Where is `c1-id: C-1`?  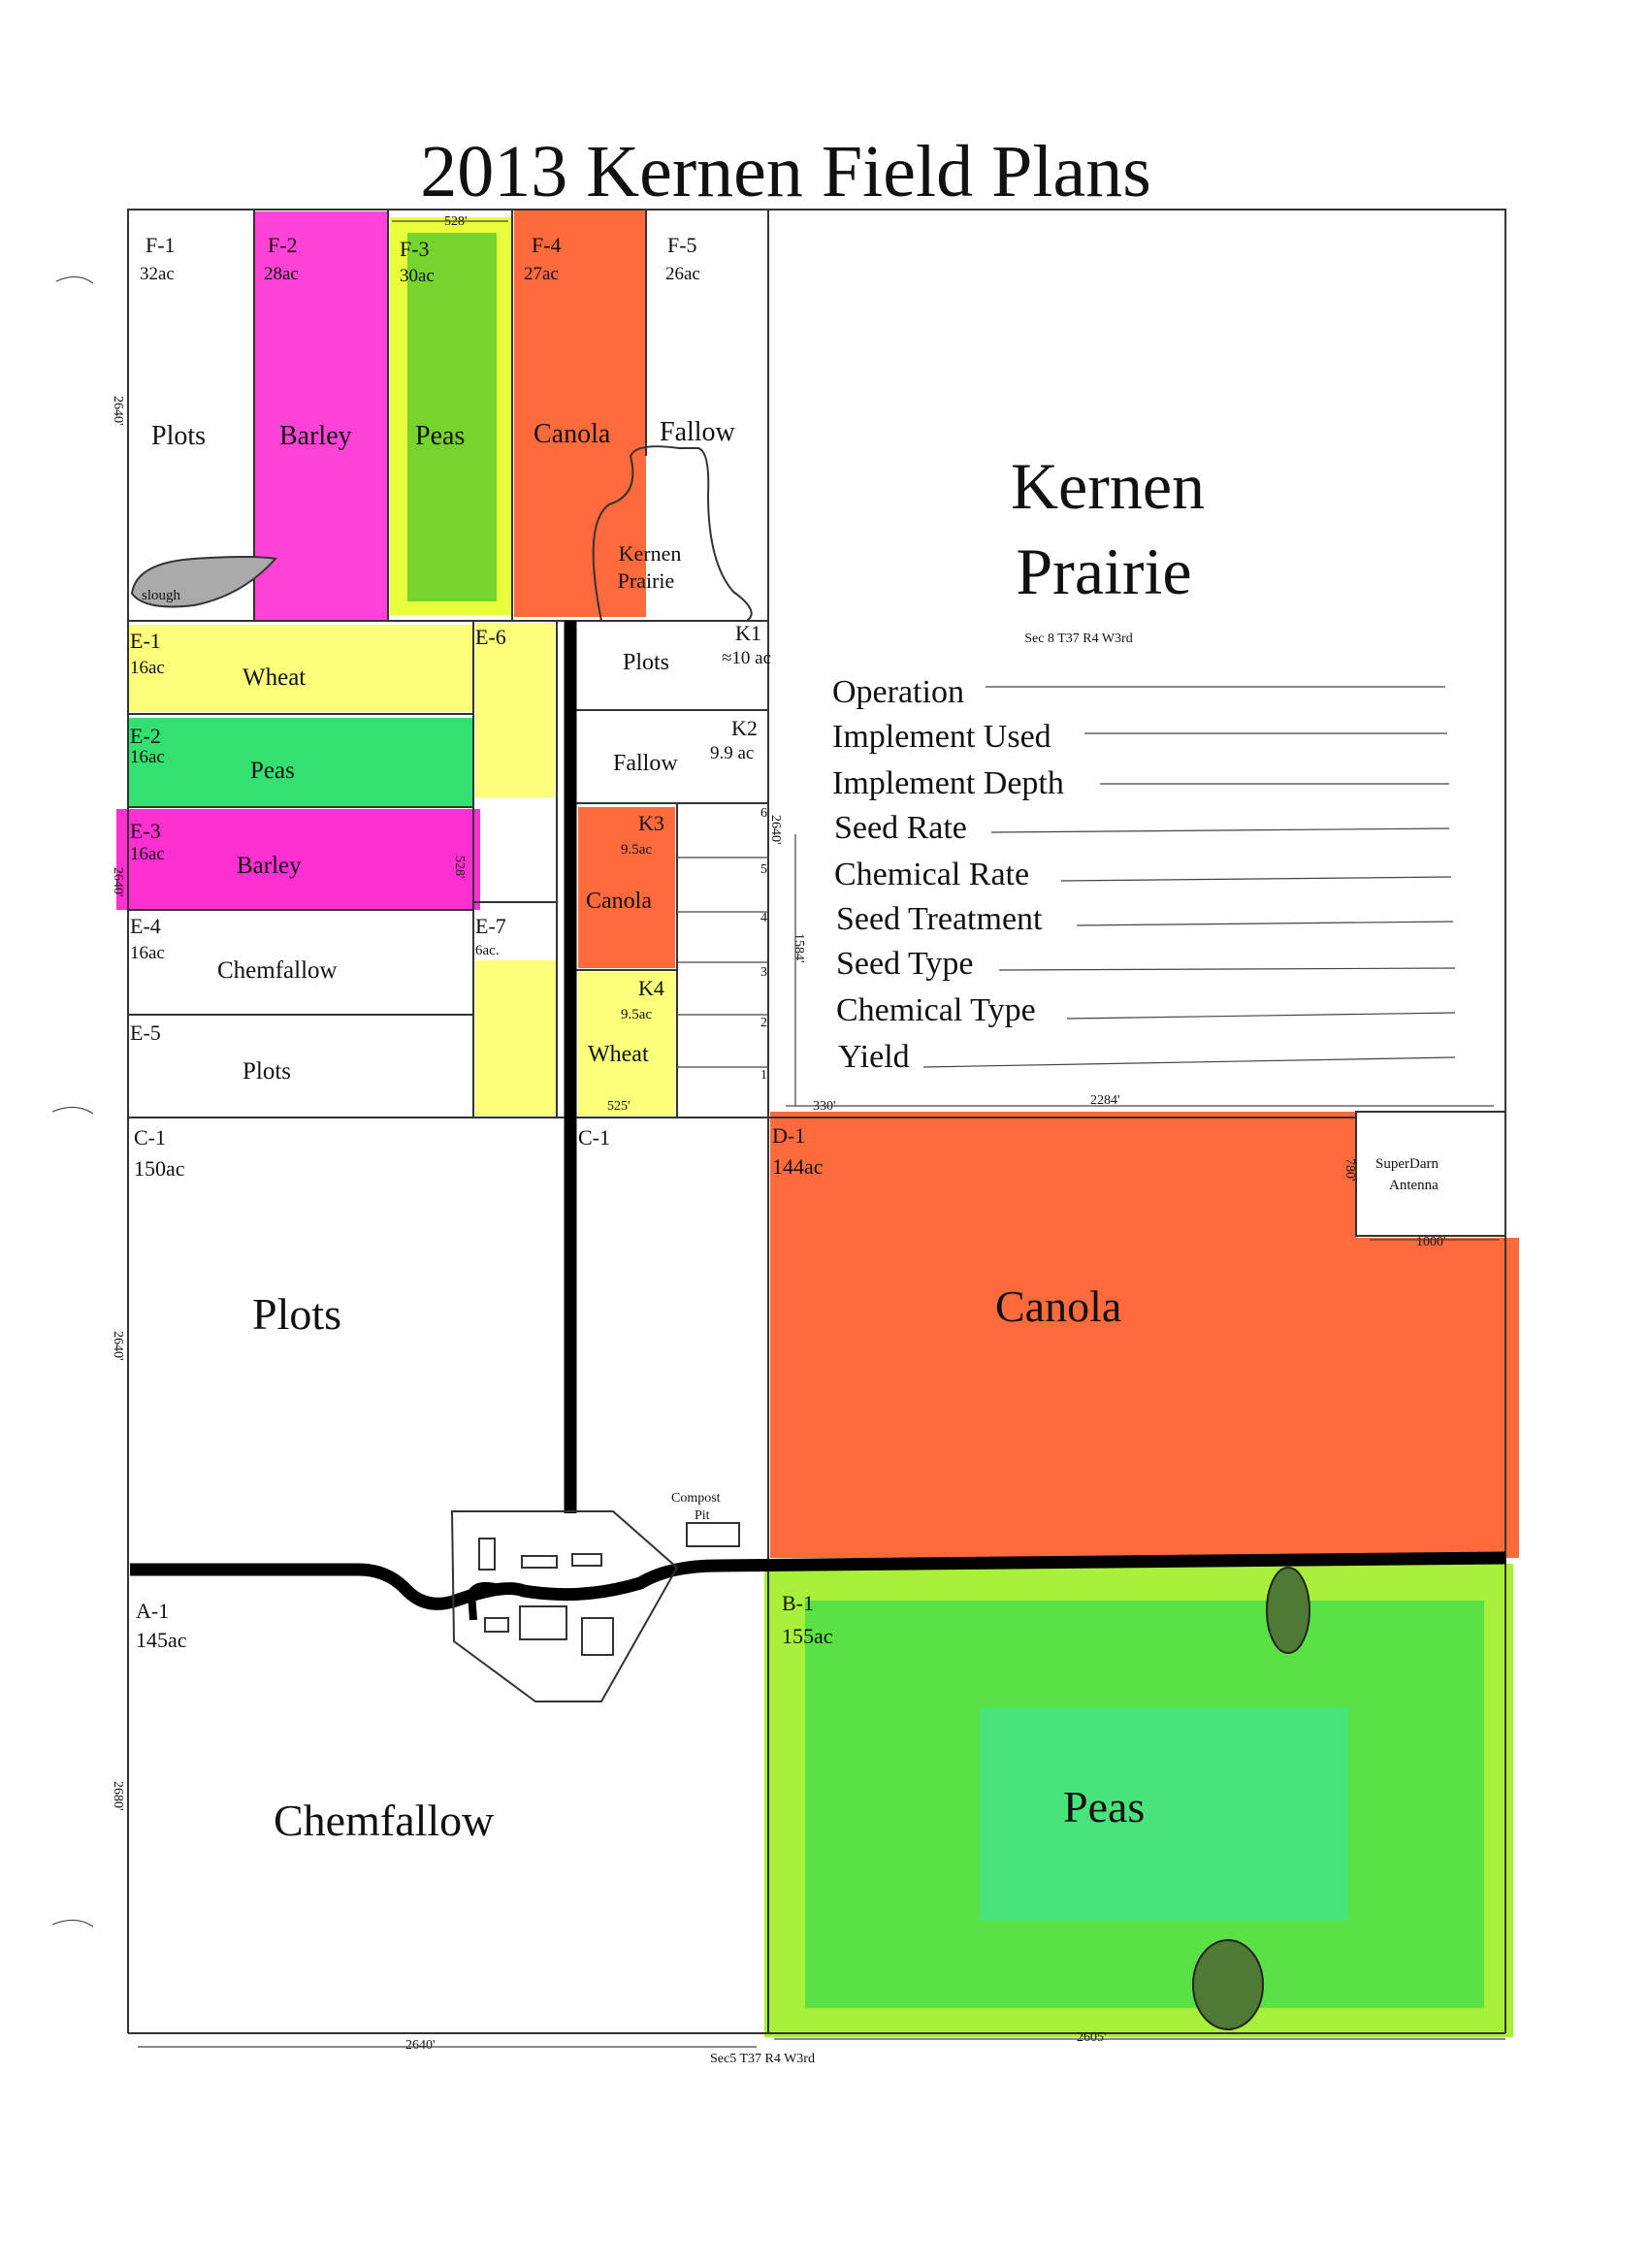 c1-id: C-1 is located at coordinates (150, 1137).